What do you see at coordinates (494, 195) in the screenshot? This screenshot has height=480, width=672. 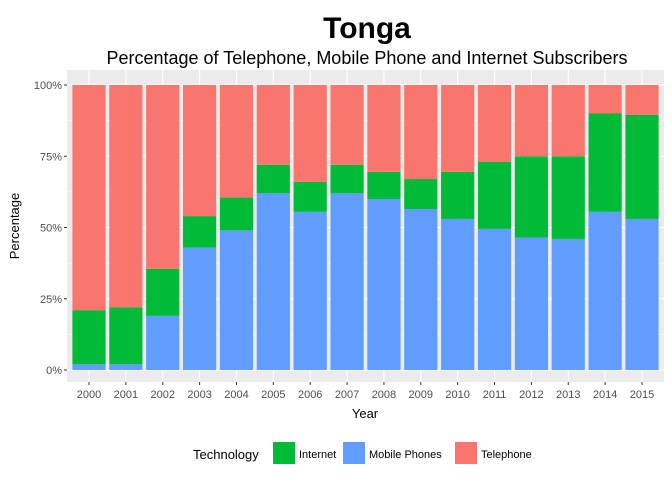 I see `bar-internet-2011` at bounding box center [494, 195].